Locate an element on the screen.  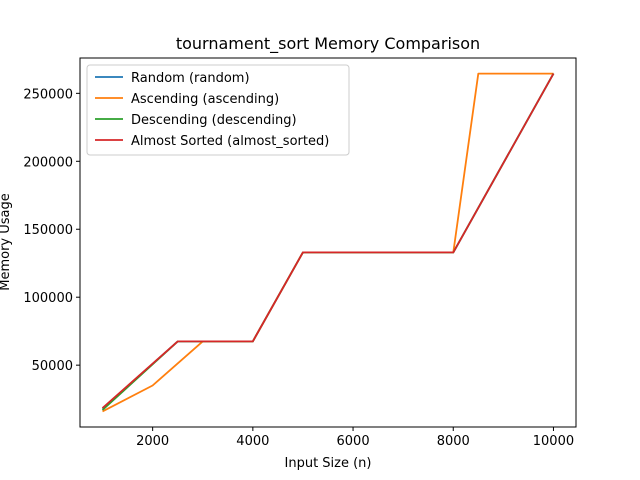
y-tick-label: 150000 is located at coordinates (48, 230).